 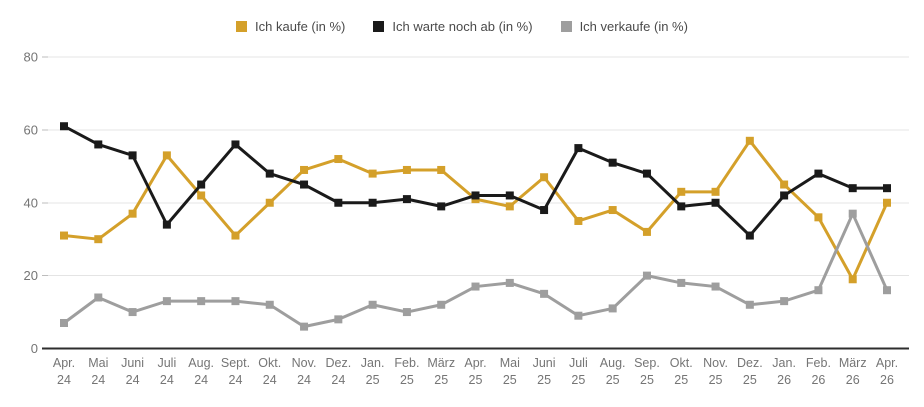 I want to click on legend-item-ich-kaufe: Ich kaufe (in %), so click(x=290, y=26).